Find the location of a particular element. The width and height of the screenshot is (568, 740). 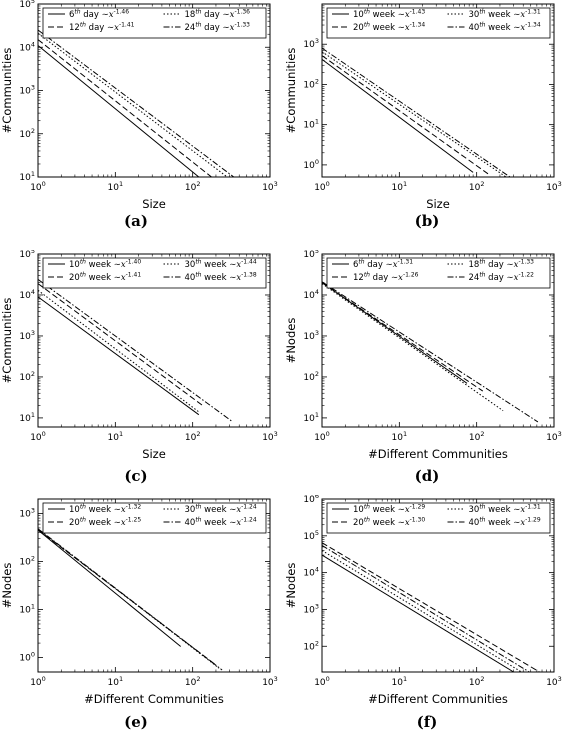

legend-entry: 20th week ∼x-1.30 is located at coordinates (389, 523).